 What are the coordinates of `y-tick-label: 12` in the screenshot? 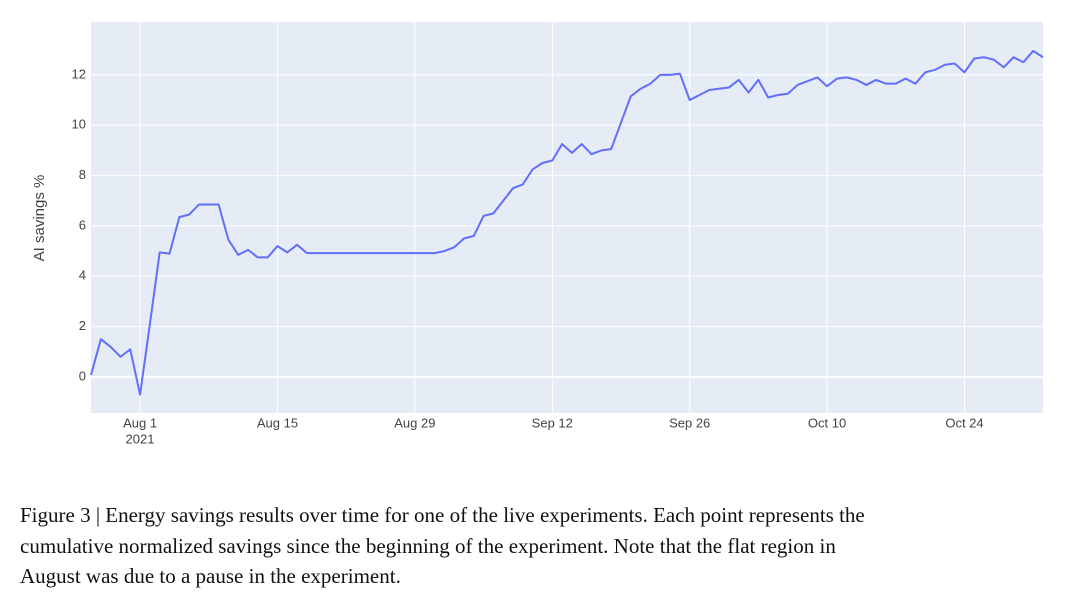 It's located at (79, 73).